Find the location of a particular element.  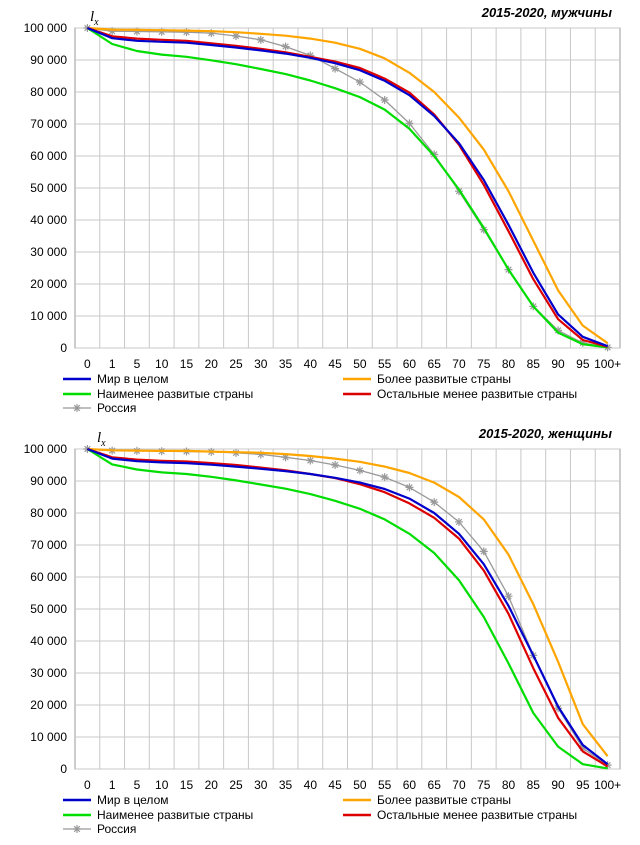

y-axis-label: lx is located at coordinates (94, 18).